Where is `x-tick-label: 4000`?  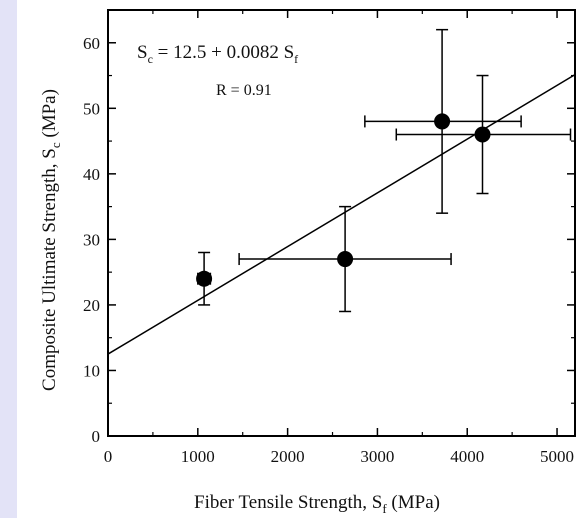
x-tick-label: 4000 is located at coordinates (467, 456).